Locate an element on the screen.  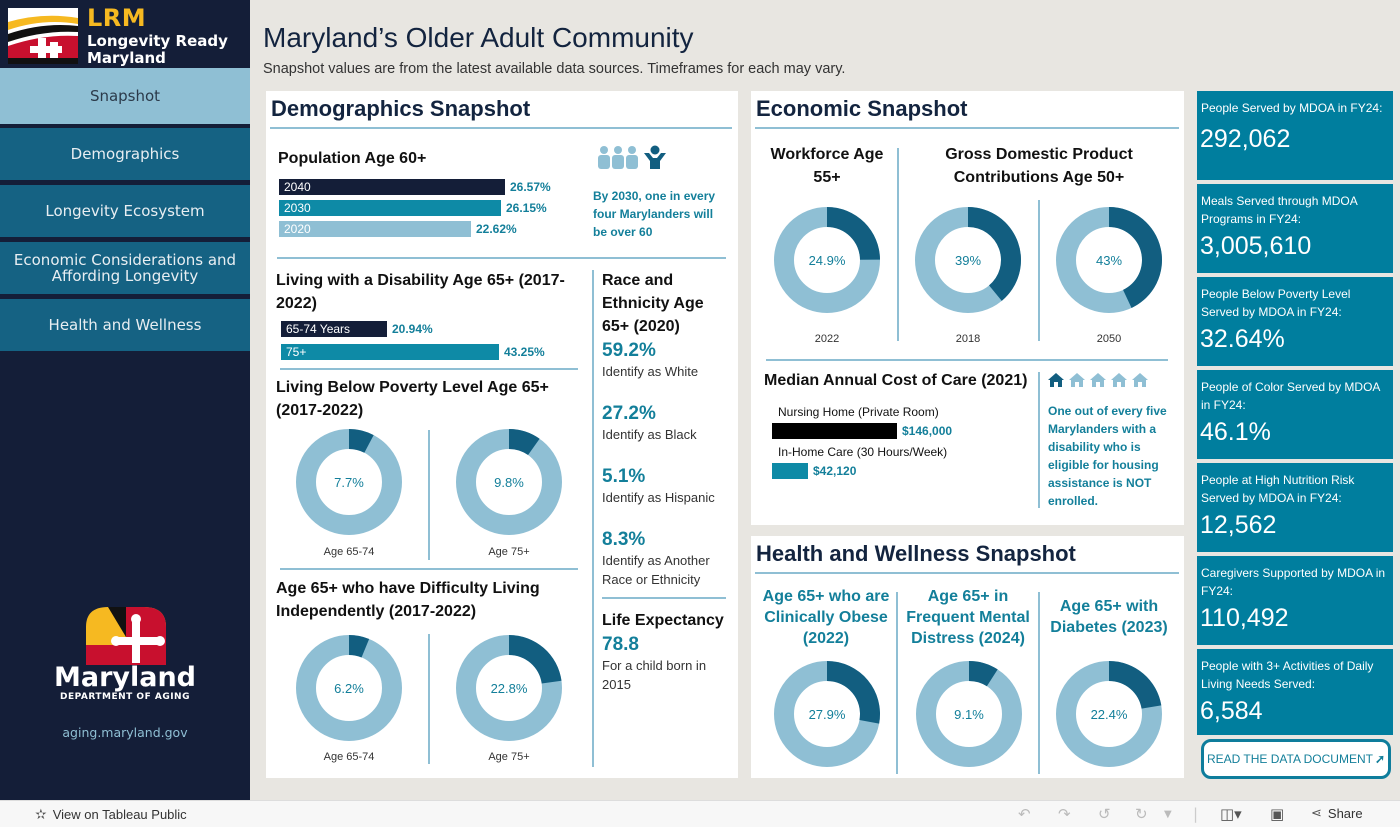
race-hispanic-pct: 5.1% is located at coordinates (624, 476).